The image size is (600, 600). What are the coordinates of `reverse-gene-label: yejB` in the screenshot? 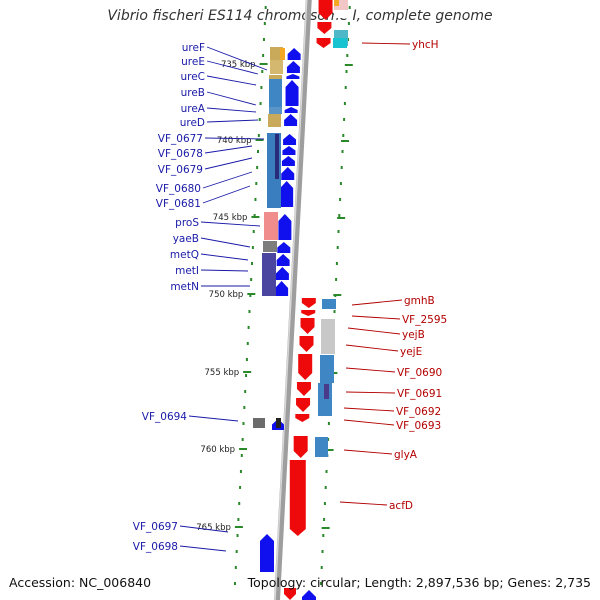 It's located at (413, 335).